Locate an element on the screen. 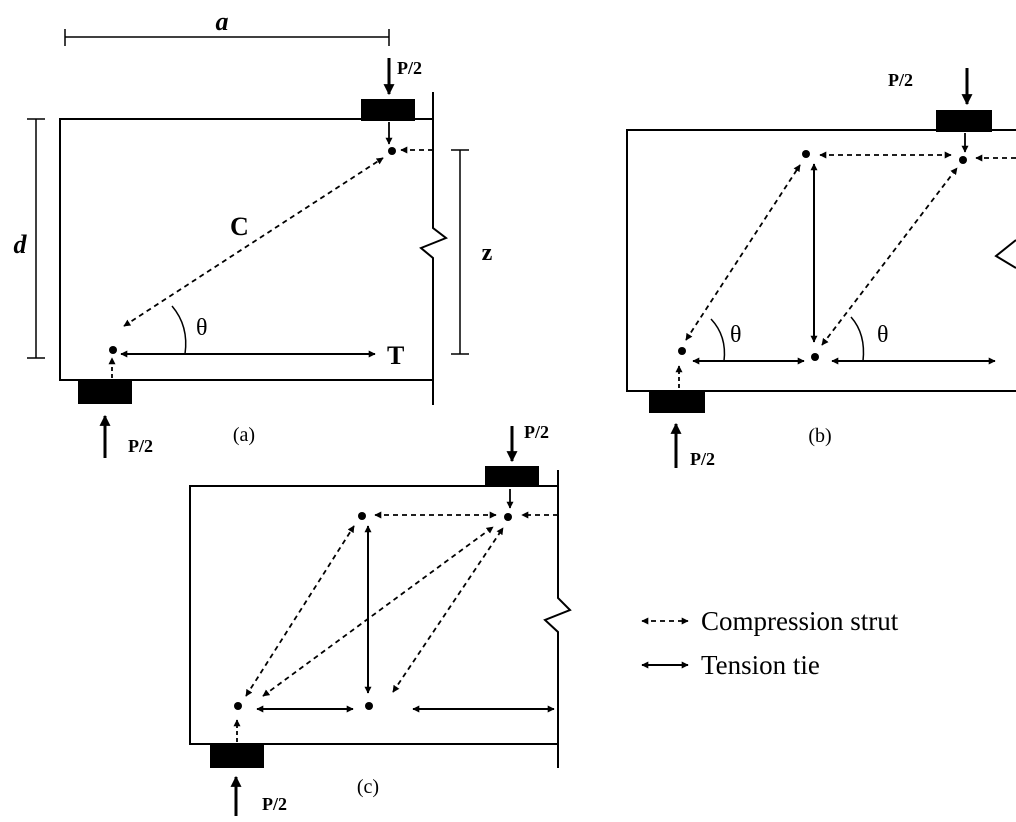 The width and height of the screenshot is (1016, 822). depth-dimension is located at coordinates (36, 238).